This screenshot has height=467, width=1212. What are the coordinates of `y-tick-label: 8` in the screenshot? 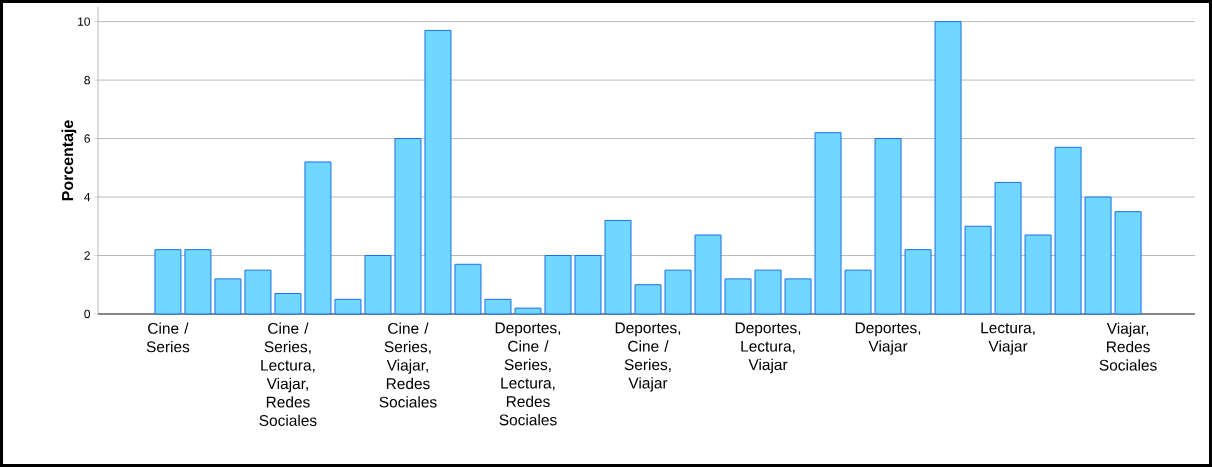 It's located at (87, 80).